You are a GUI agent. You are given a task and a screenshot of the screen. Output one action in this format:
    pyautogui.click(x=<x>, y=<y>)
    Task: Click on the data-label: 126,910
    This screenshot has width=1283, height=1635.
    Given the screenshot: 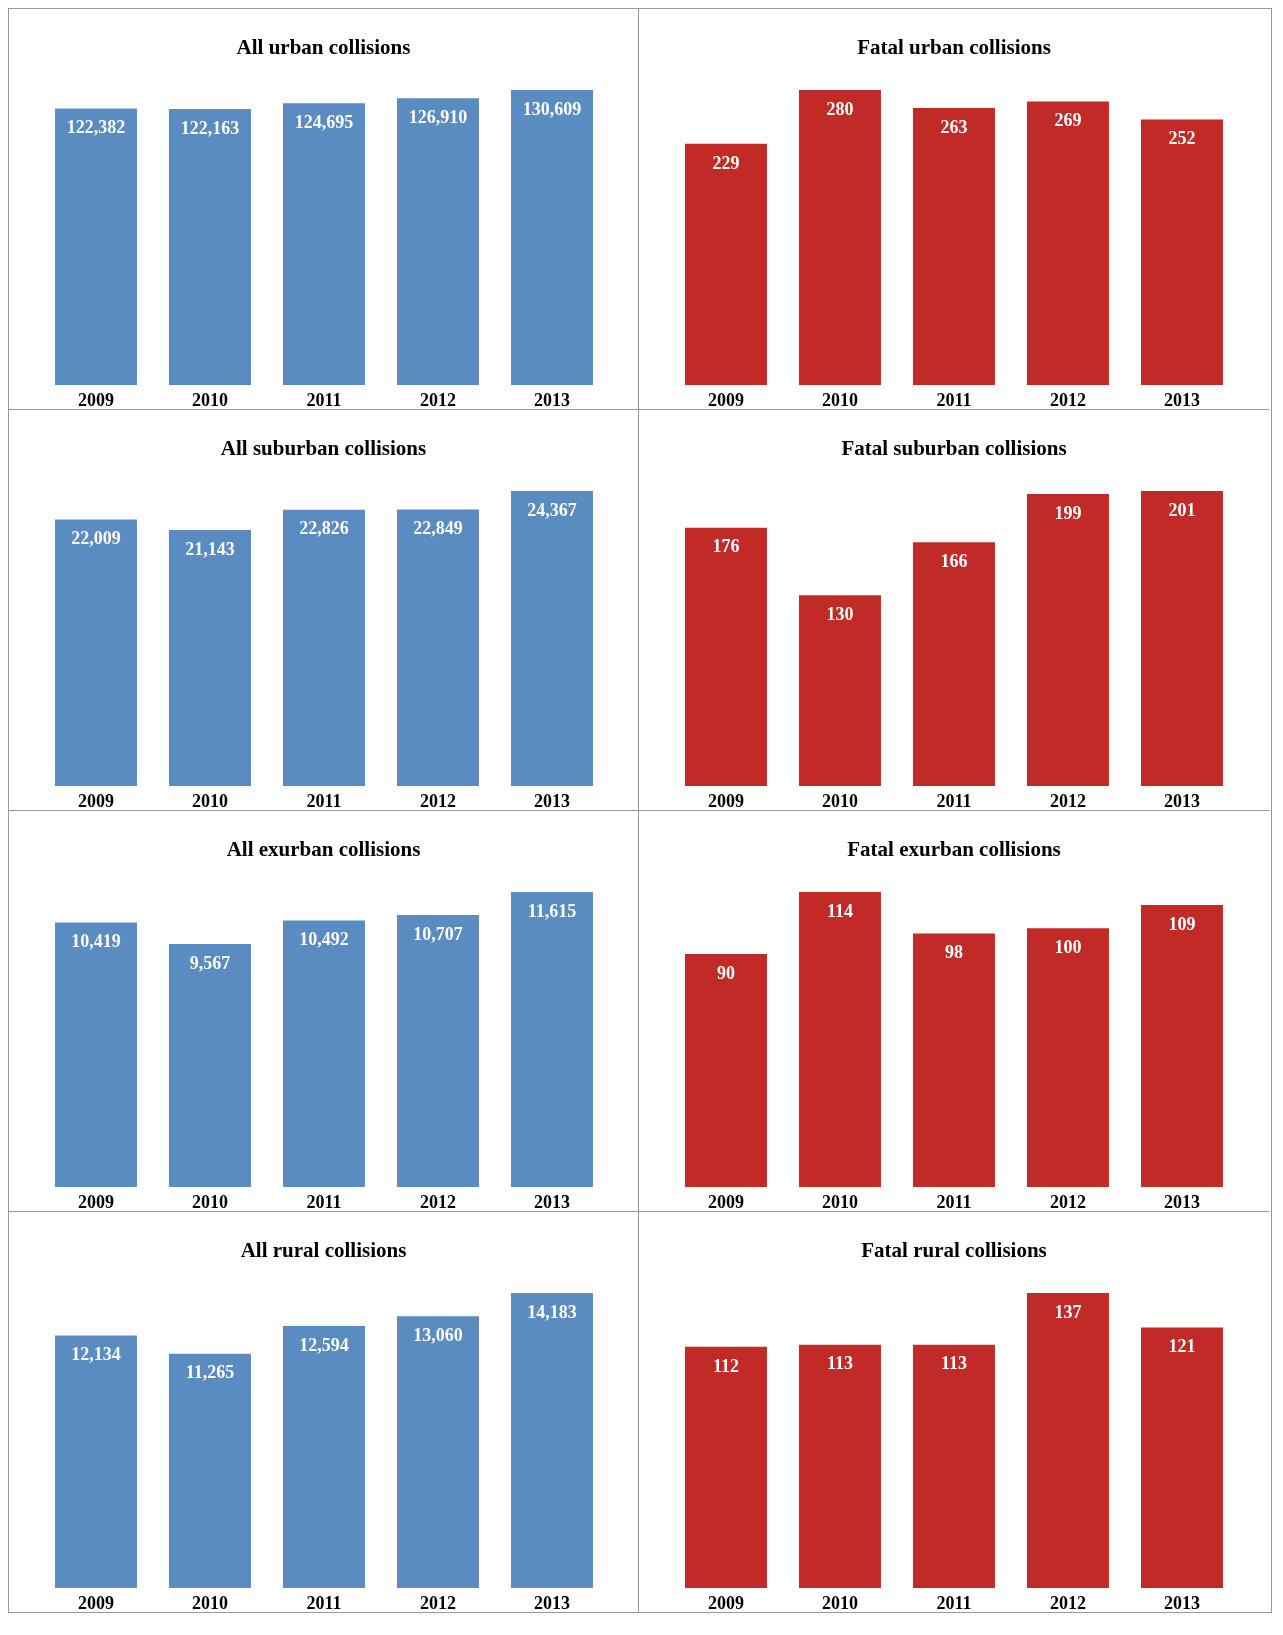 What is the action you would take?
    pyautogui.click(x=437, y=117)
    